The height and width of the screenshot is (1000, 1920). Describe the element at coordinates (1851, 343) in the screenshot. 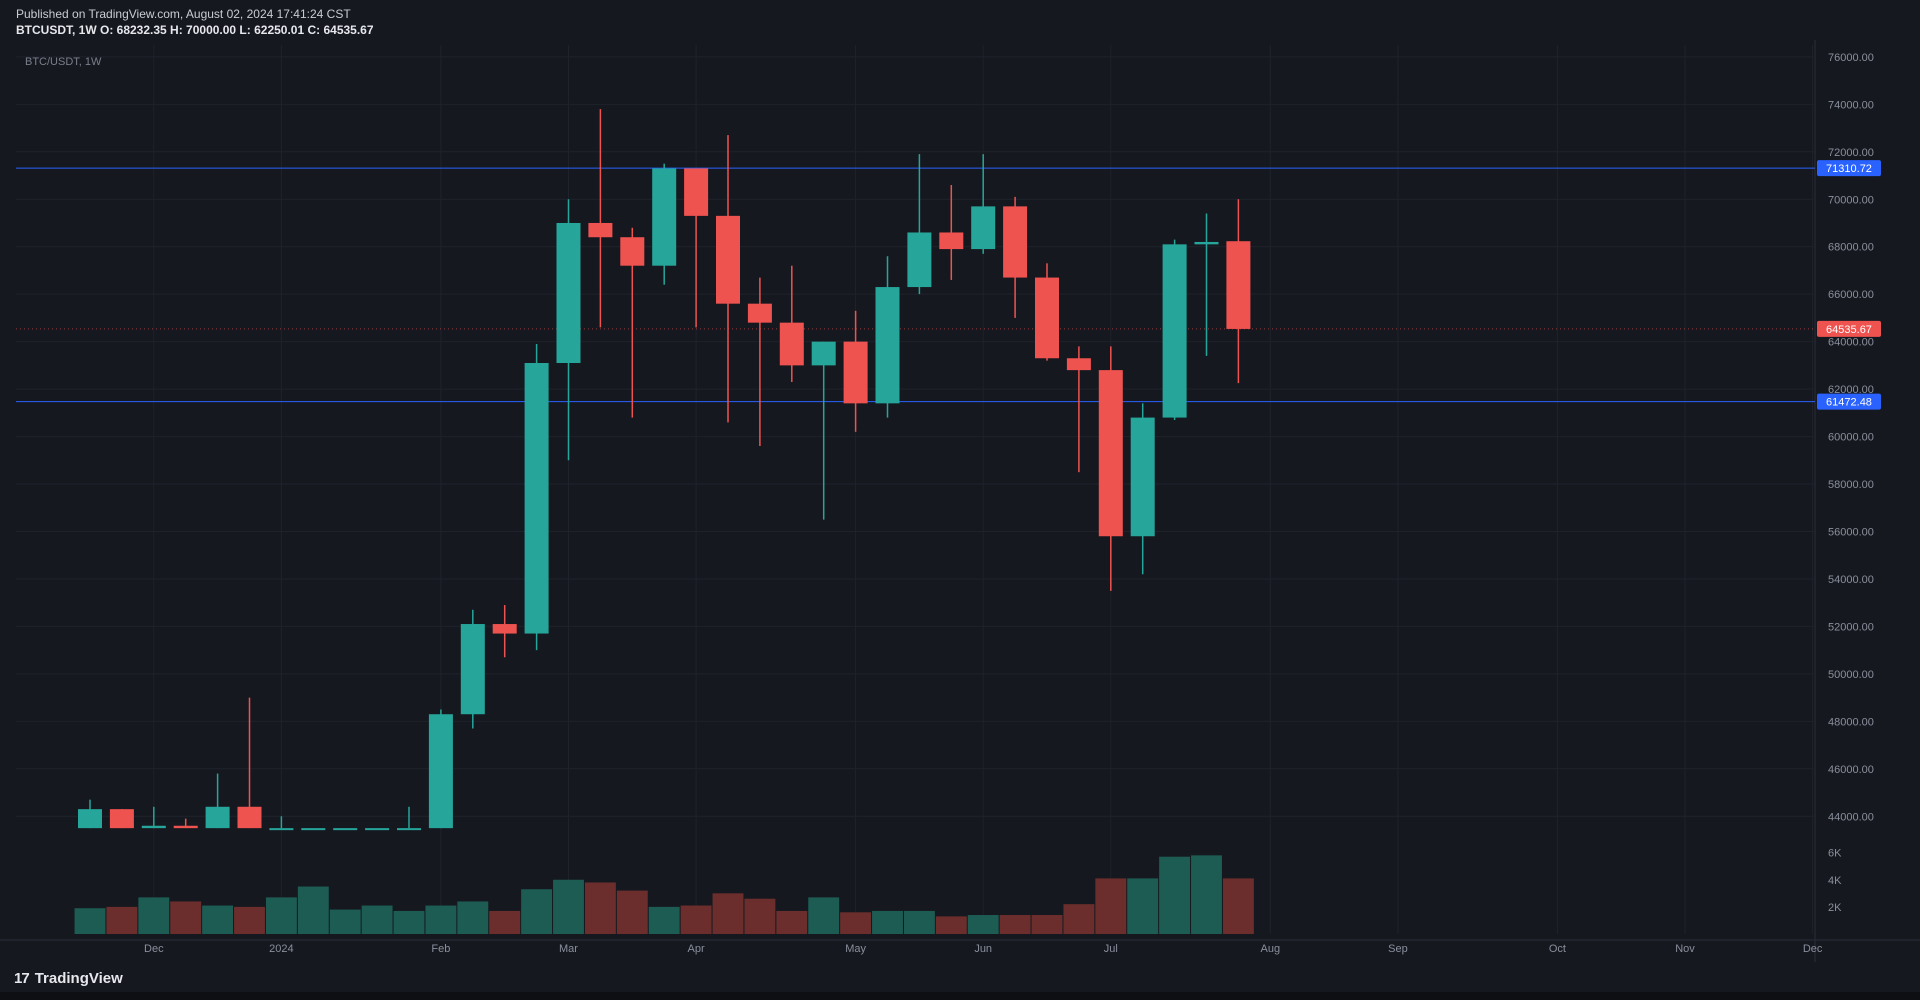

I see `y-tick-label: 64000.00` at that location.